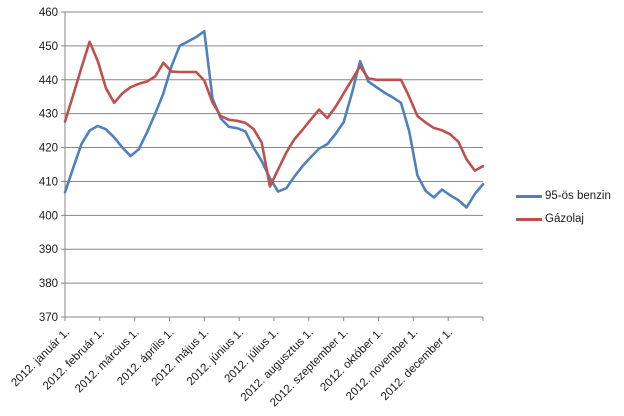 This screenshot has width=624, height=416. I want to click on y-axis-label: 450, so click(48, 47).